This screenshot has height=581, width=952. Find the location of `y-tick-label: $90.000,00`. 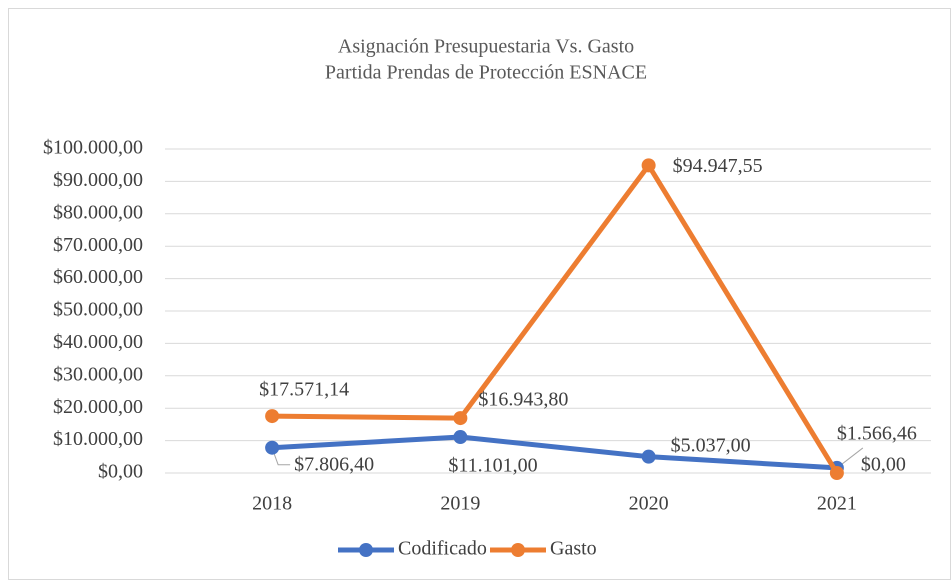

y-tick-label: $90.000,00 is located at coordinates (98, 180).